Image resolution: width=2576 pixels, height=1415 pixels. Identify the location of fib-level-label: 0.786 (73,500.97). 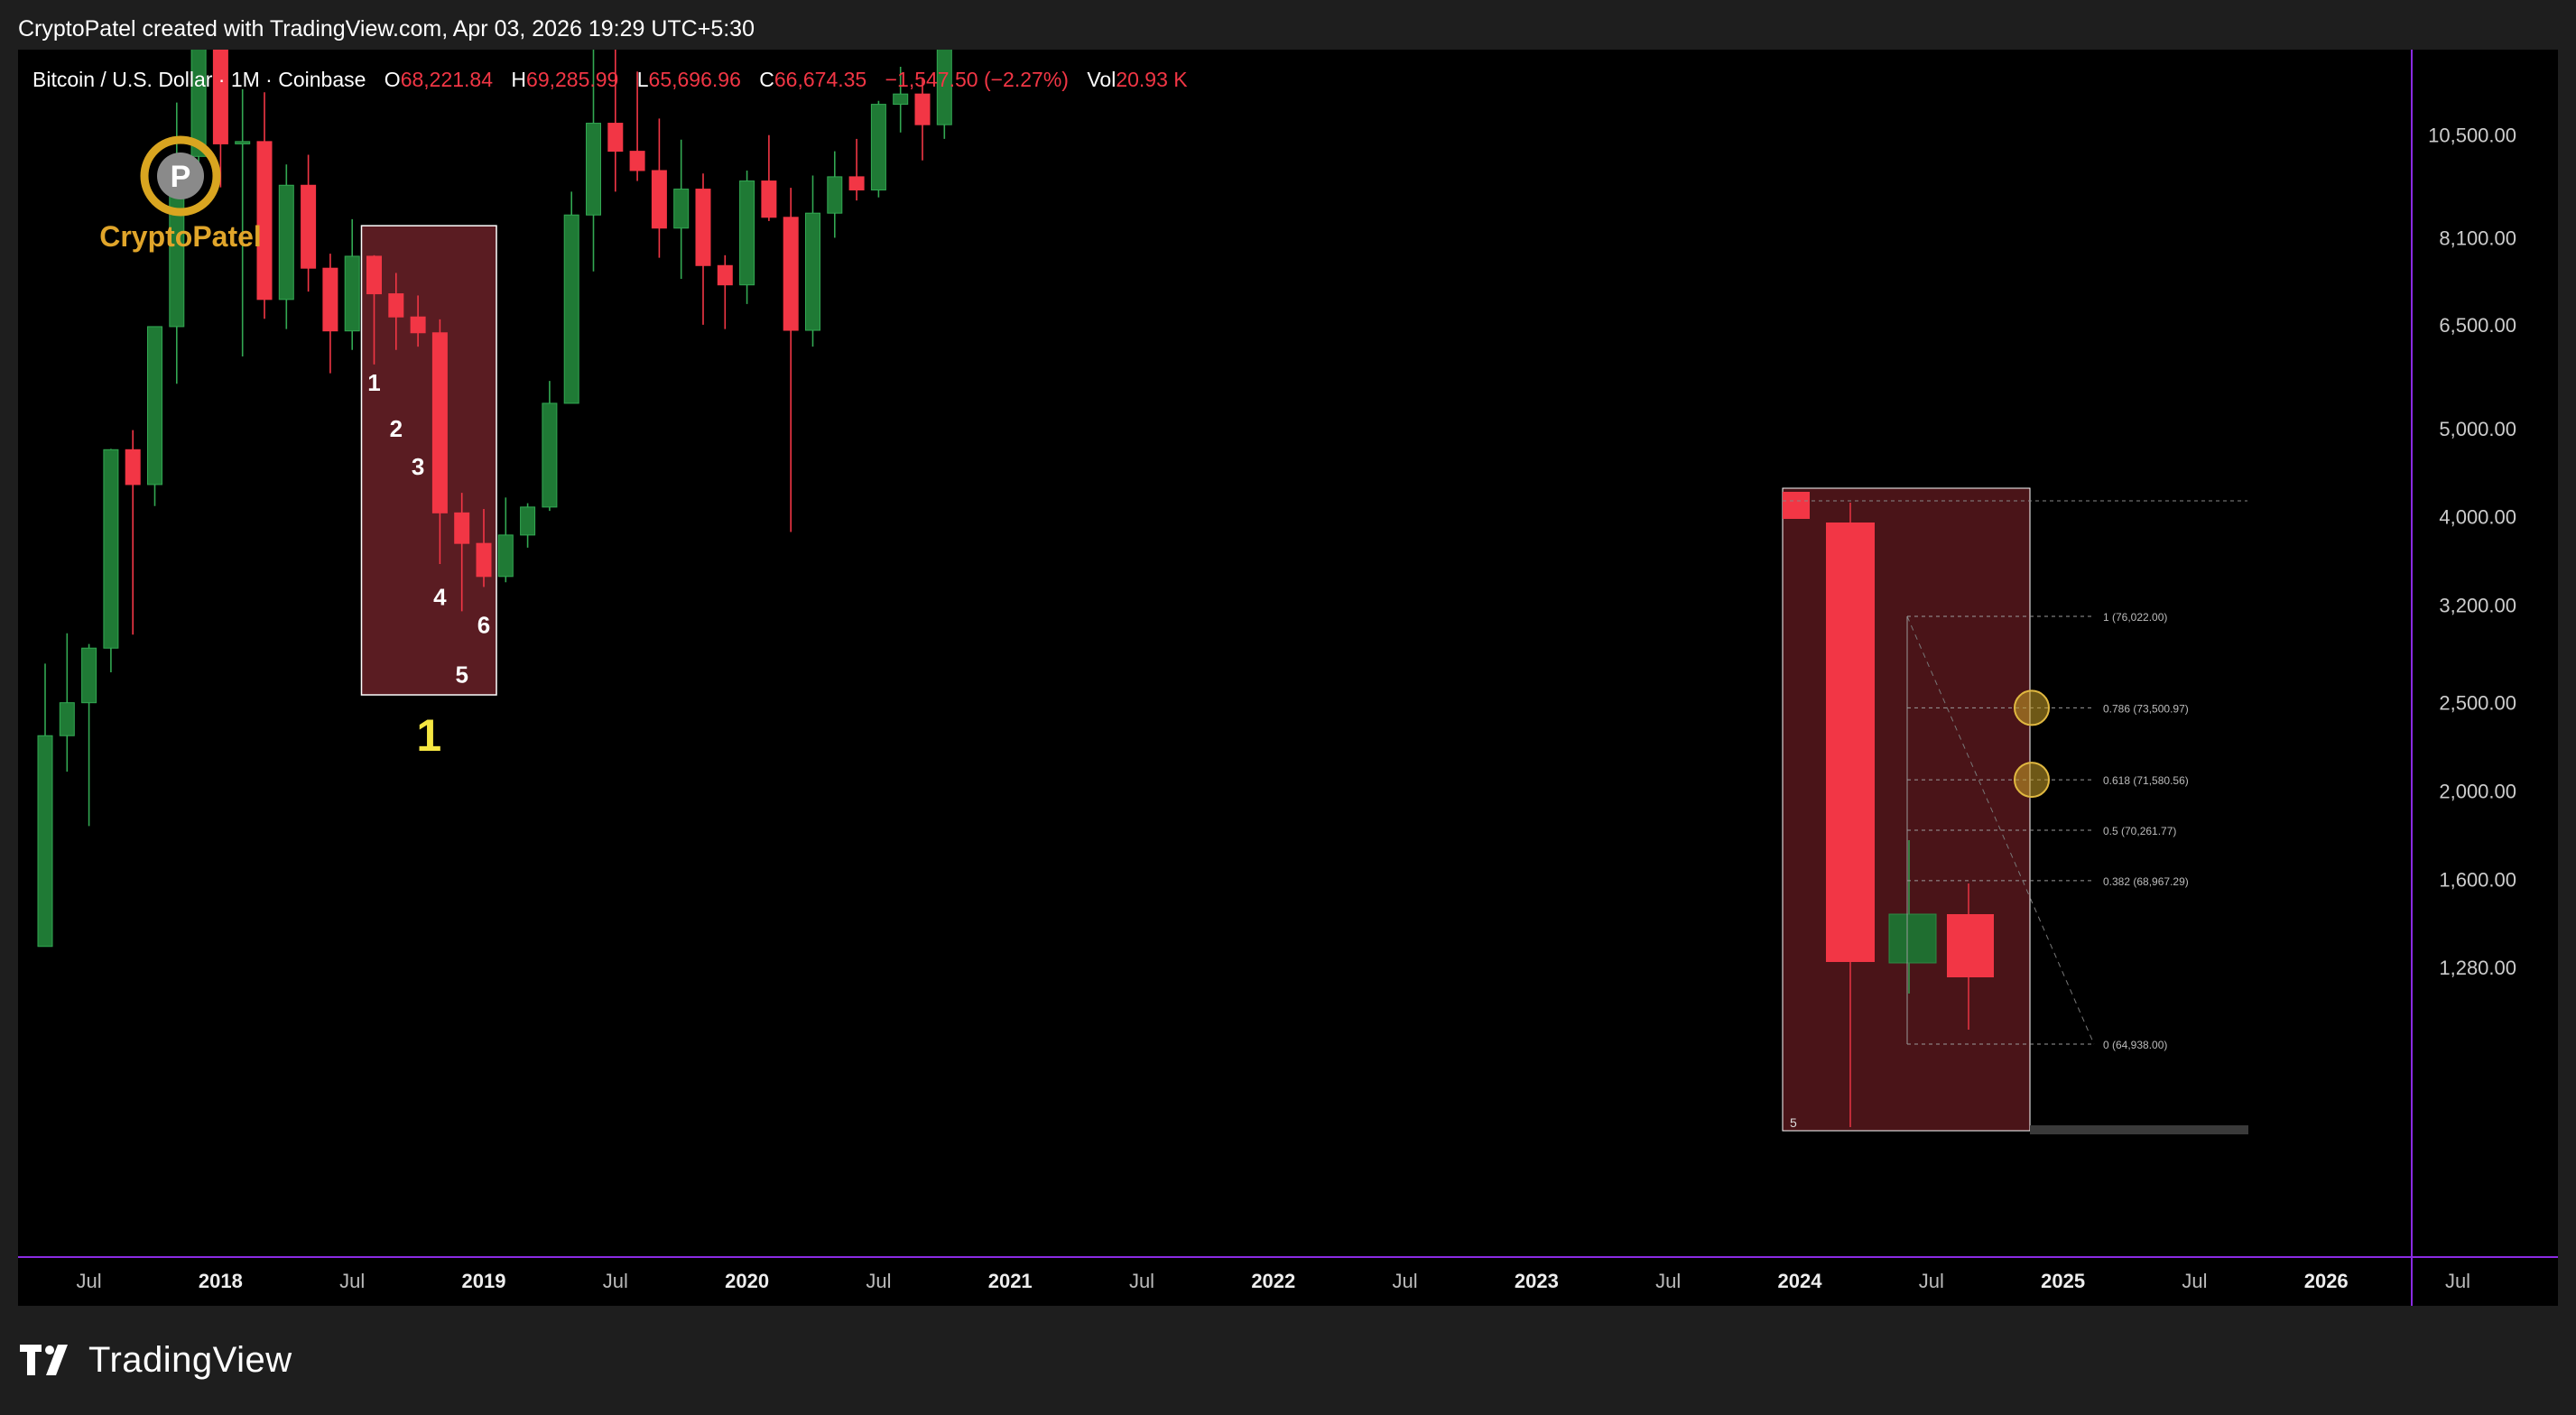
(2146, 708).